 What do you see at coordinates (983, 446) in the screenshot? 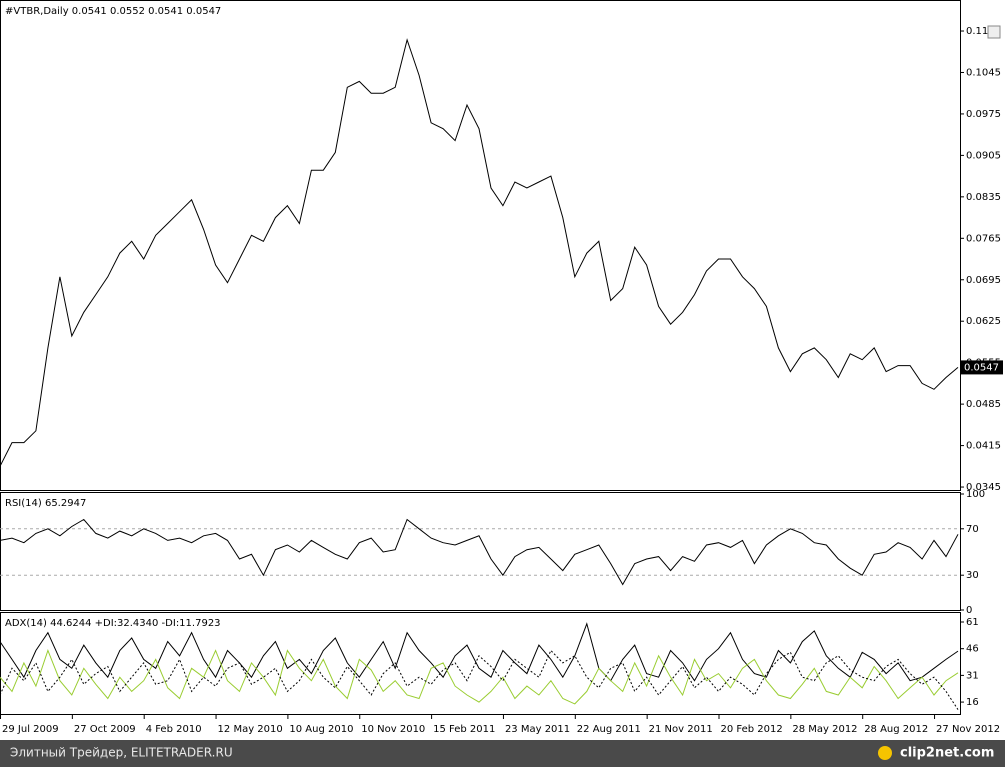
I see `y-tick-label: 0.0415` at bounding box center [983, 446].